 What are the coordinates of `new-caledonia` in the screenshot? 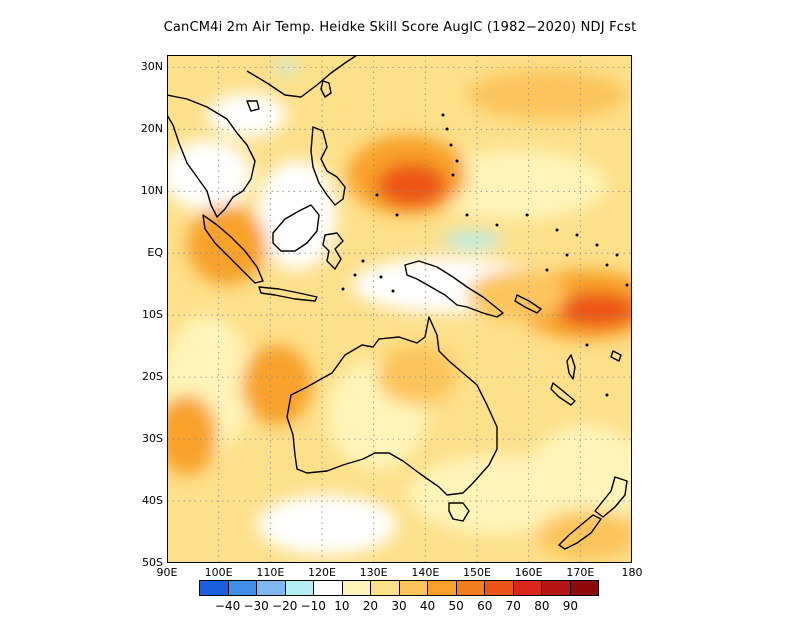 It's located at (563, 394).